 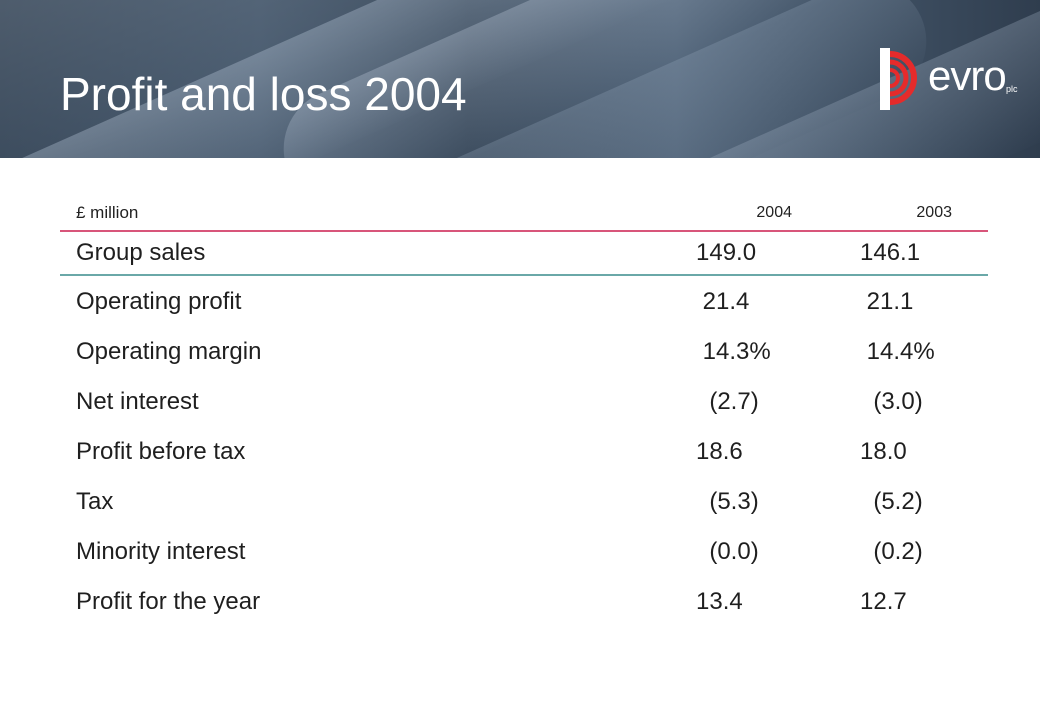 What do you see at coordinates (161, 451) in the screenshot?
I see `row-label: Profit before tax` at bounding box center [161, 451].